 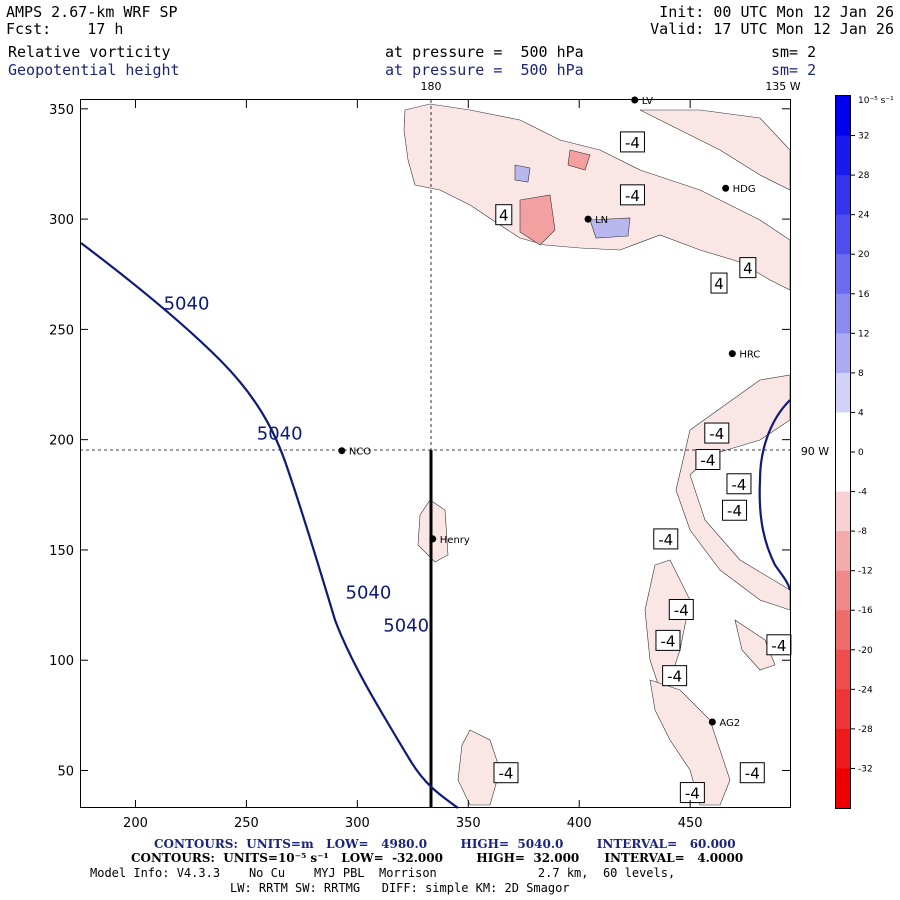 What do you see at coordinates (468, 823) in the screenshot?
I see `x-tick-label: 350` at bounding box center [468, 823].